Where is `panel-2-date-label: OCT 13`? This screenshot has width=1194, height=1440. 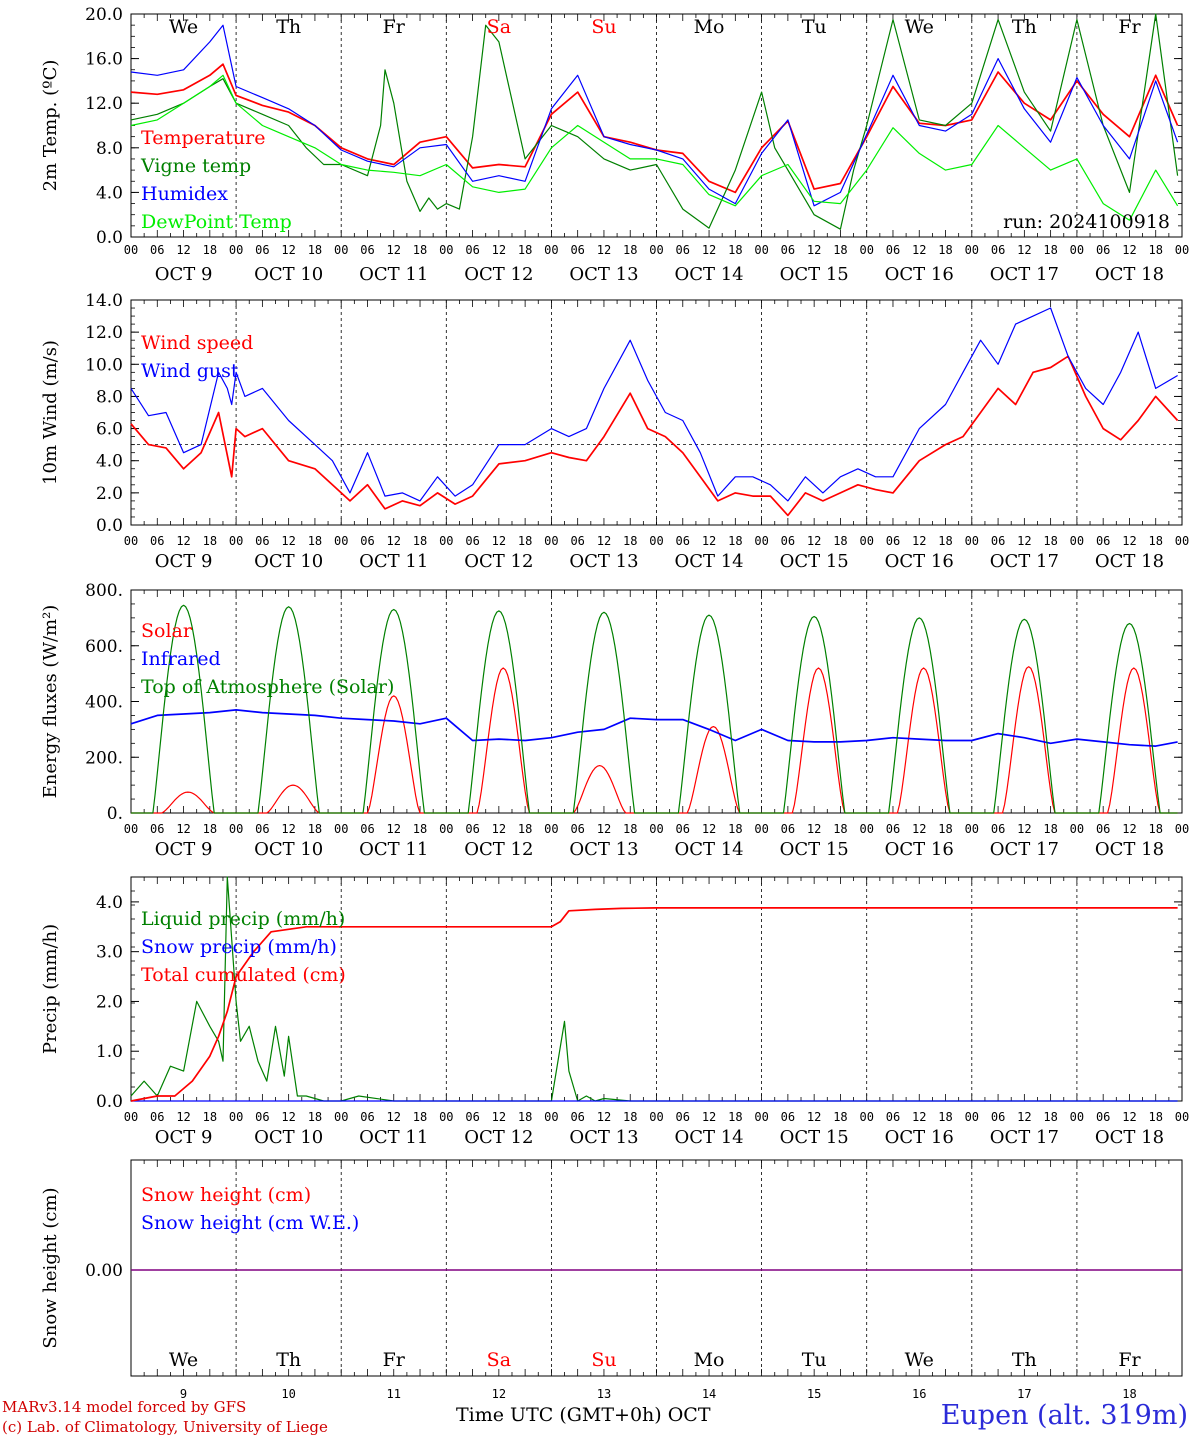 panel-2-date-label: OCT 13 is located at coordinates (603, 561).